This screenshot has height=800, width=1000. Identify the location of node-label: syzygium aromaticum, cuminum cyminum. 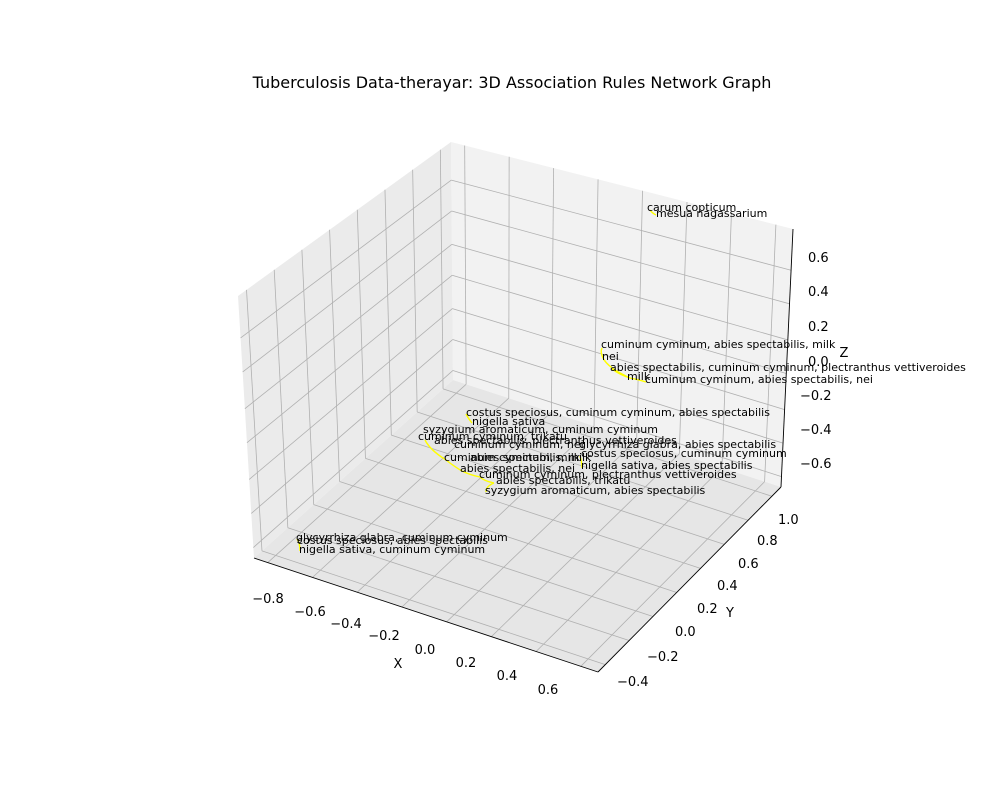
(540, 429).